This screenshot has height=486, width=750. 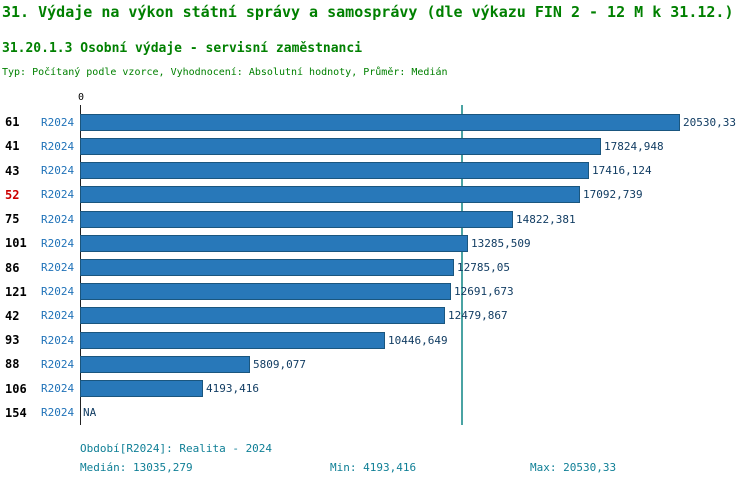 I want to click on category-label: 106, so click(x=16, y=388).